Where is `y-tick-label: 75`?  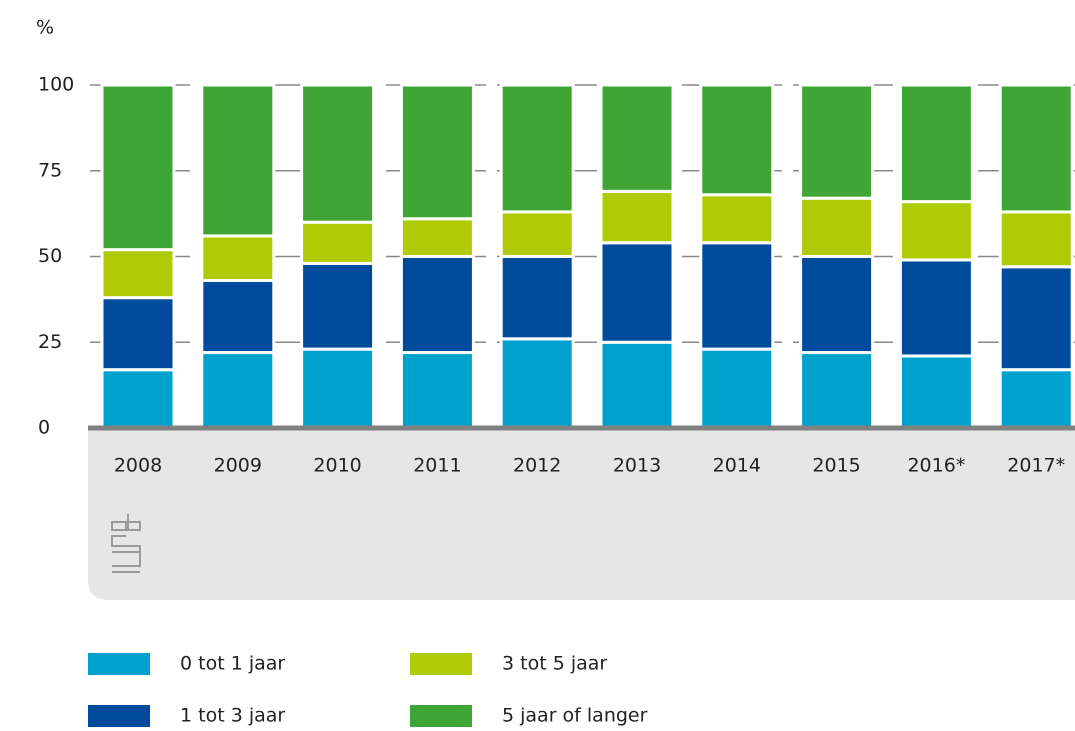
y-tick-label: 75 is located at coordinates (50, 170).